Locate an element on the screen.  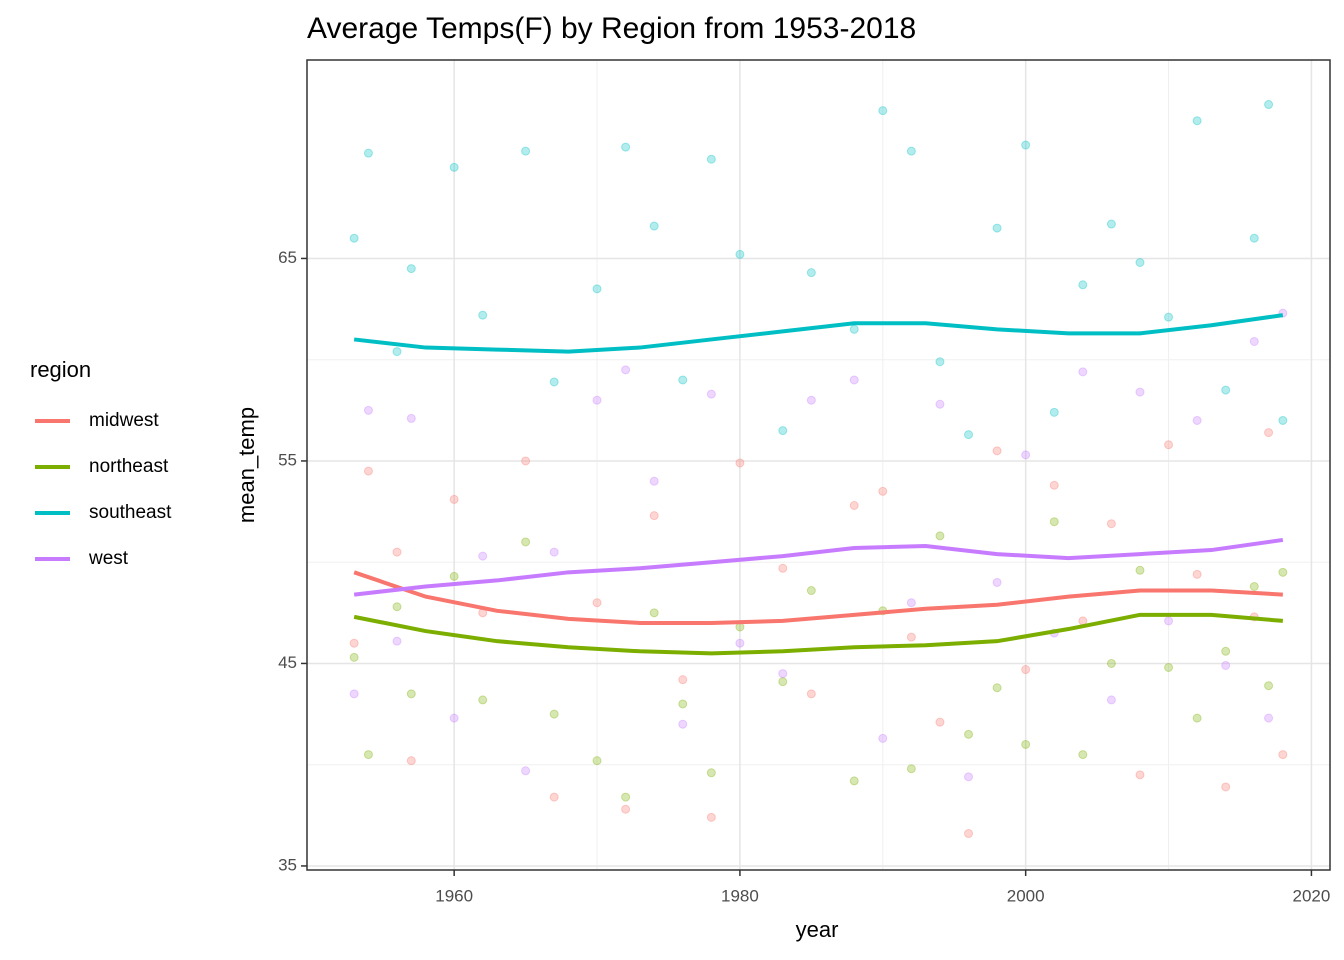
y-tick-label: 45 is located at coordinates (287, 662).